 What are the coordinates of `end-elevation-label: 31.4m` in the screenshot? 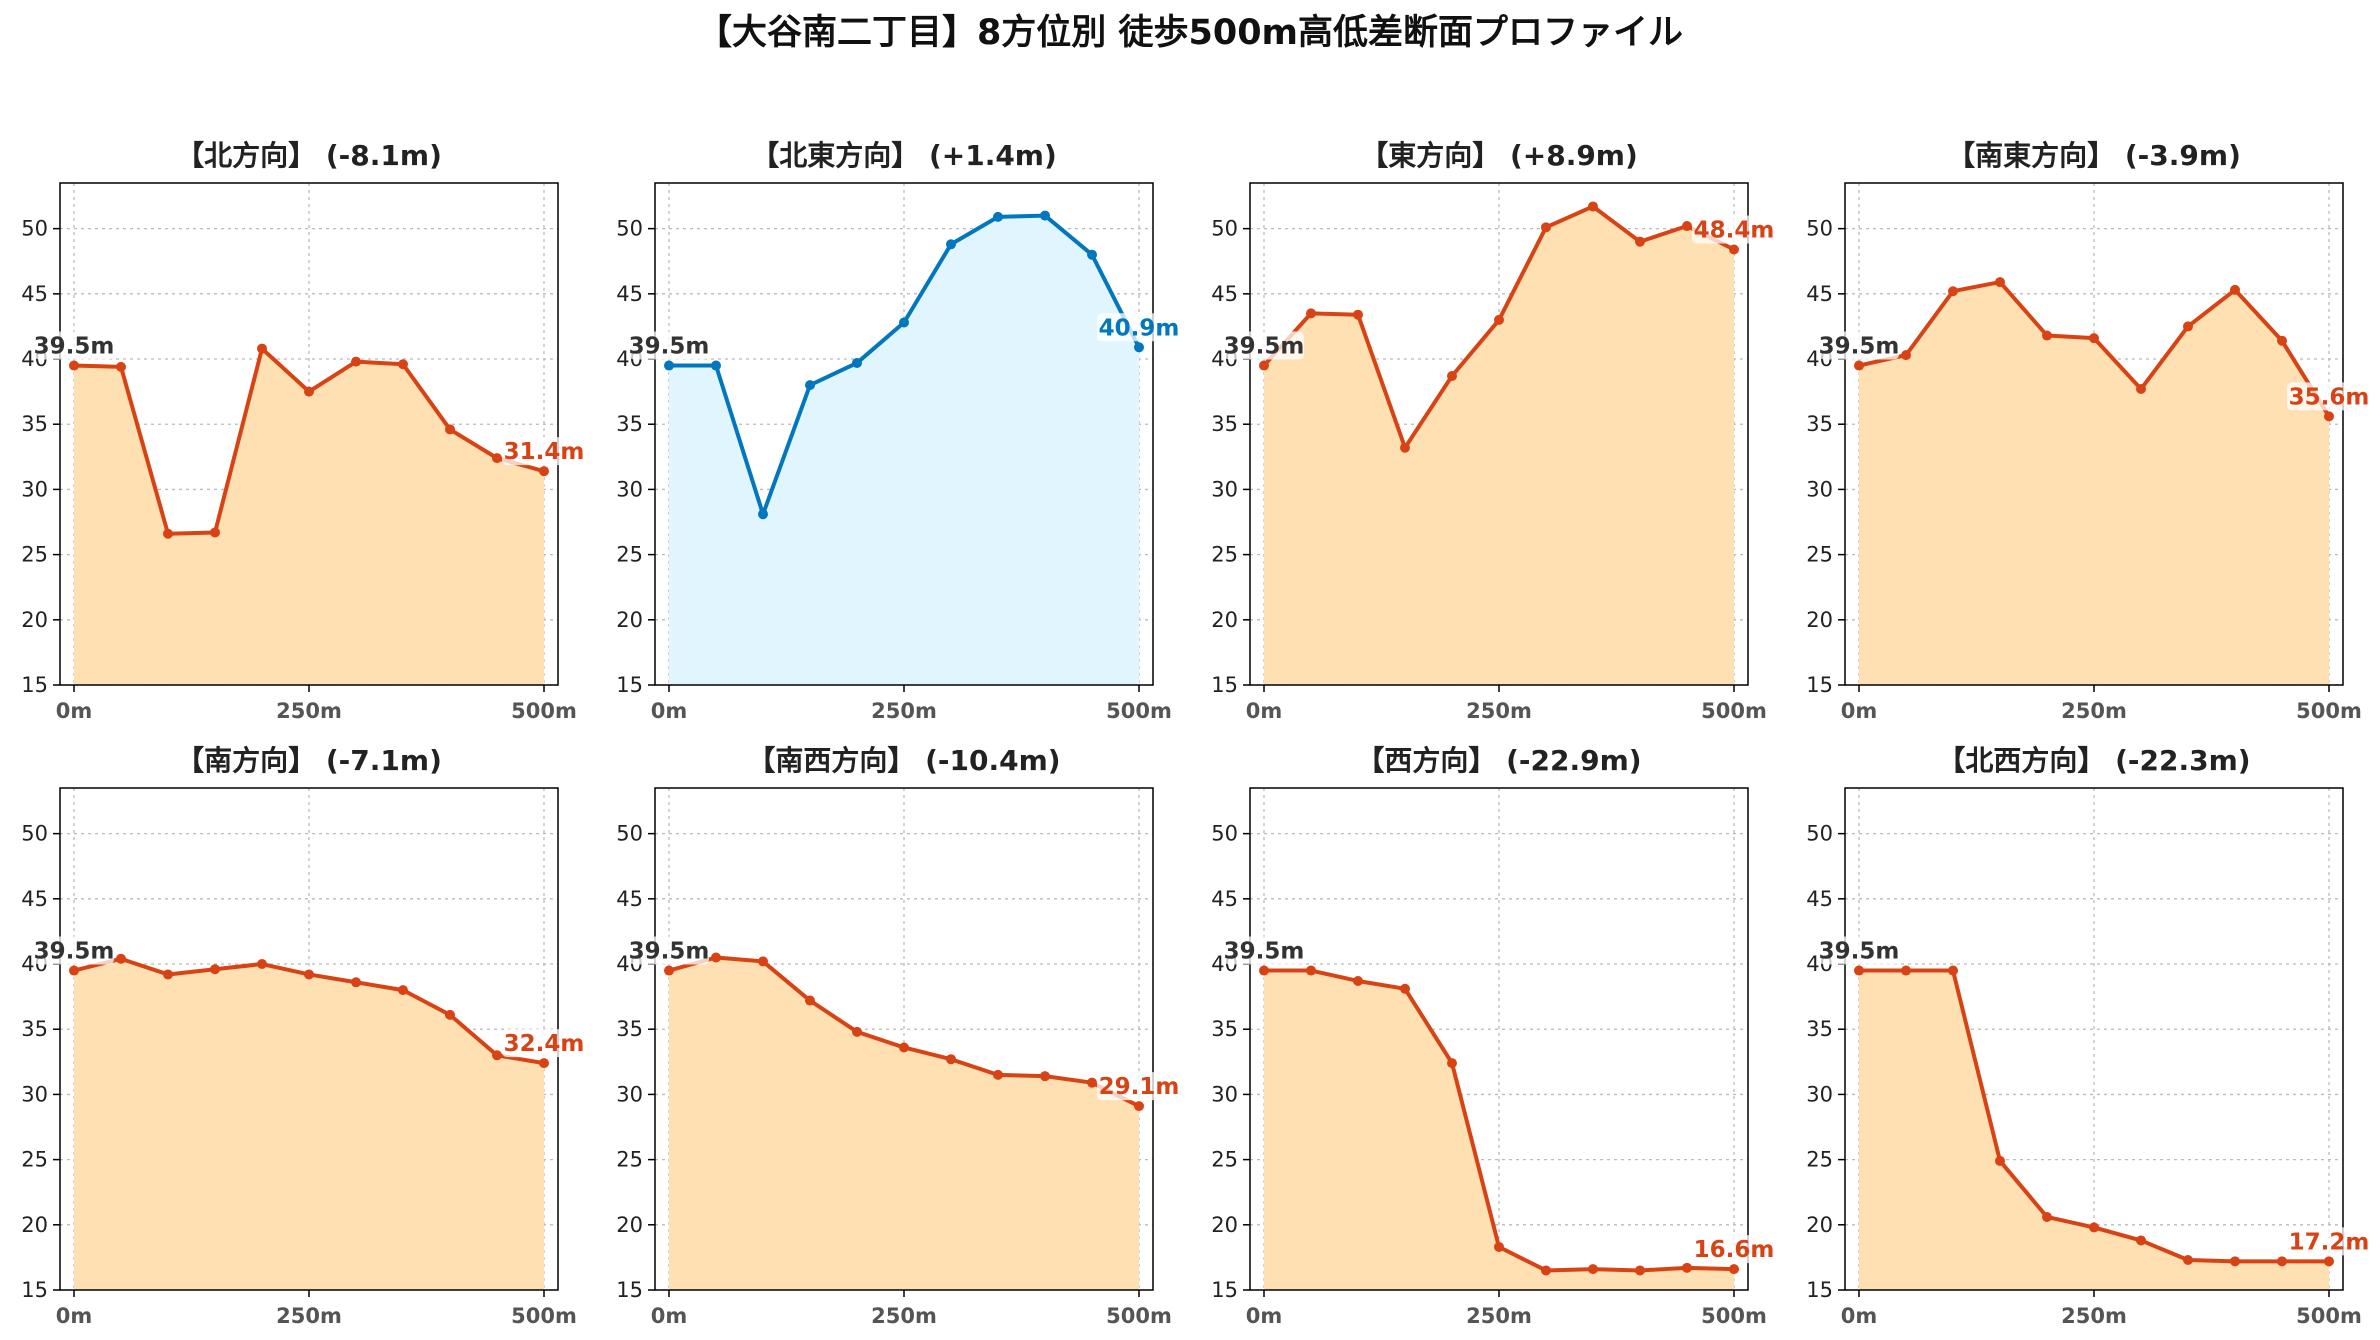 It's located at (544, 452).